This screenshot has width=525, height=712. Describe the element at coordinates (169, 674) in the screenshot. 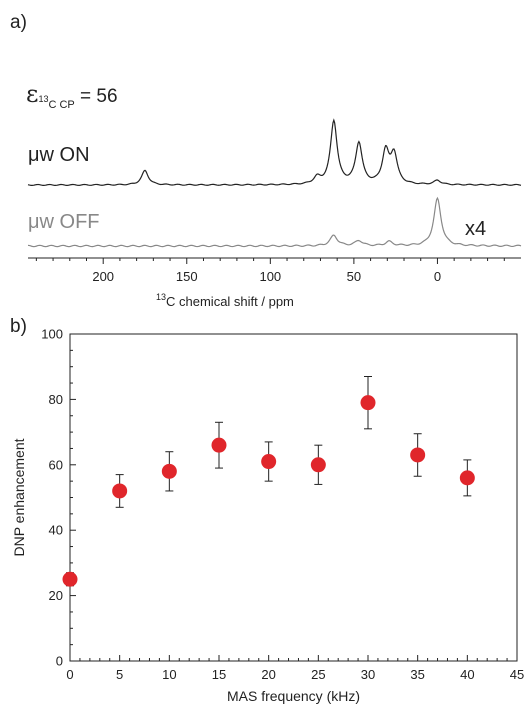

I see `x-tick-label: 10` at that location.